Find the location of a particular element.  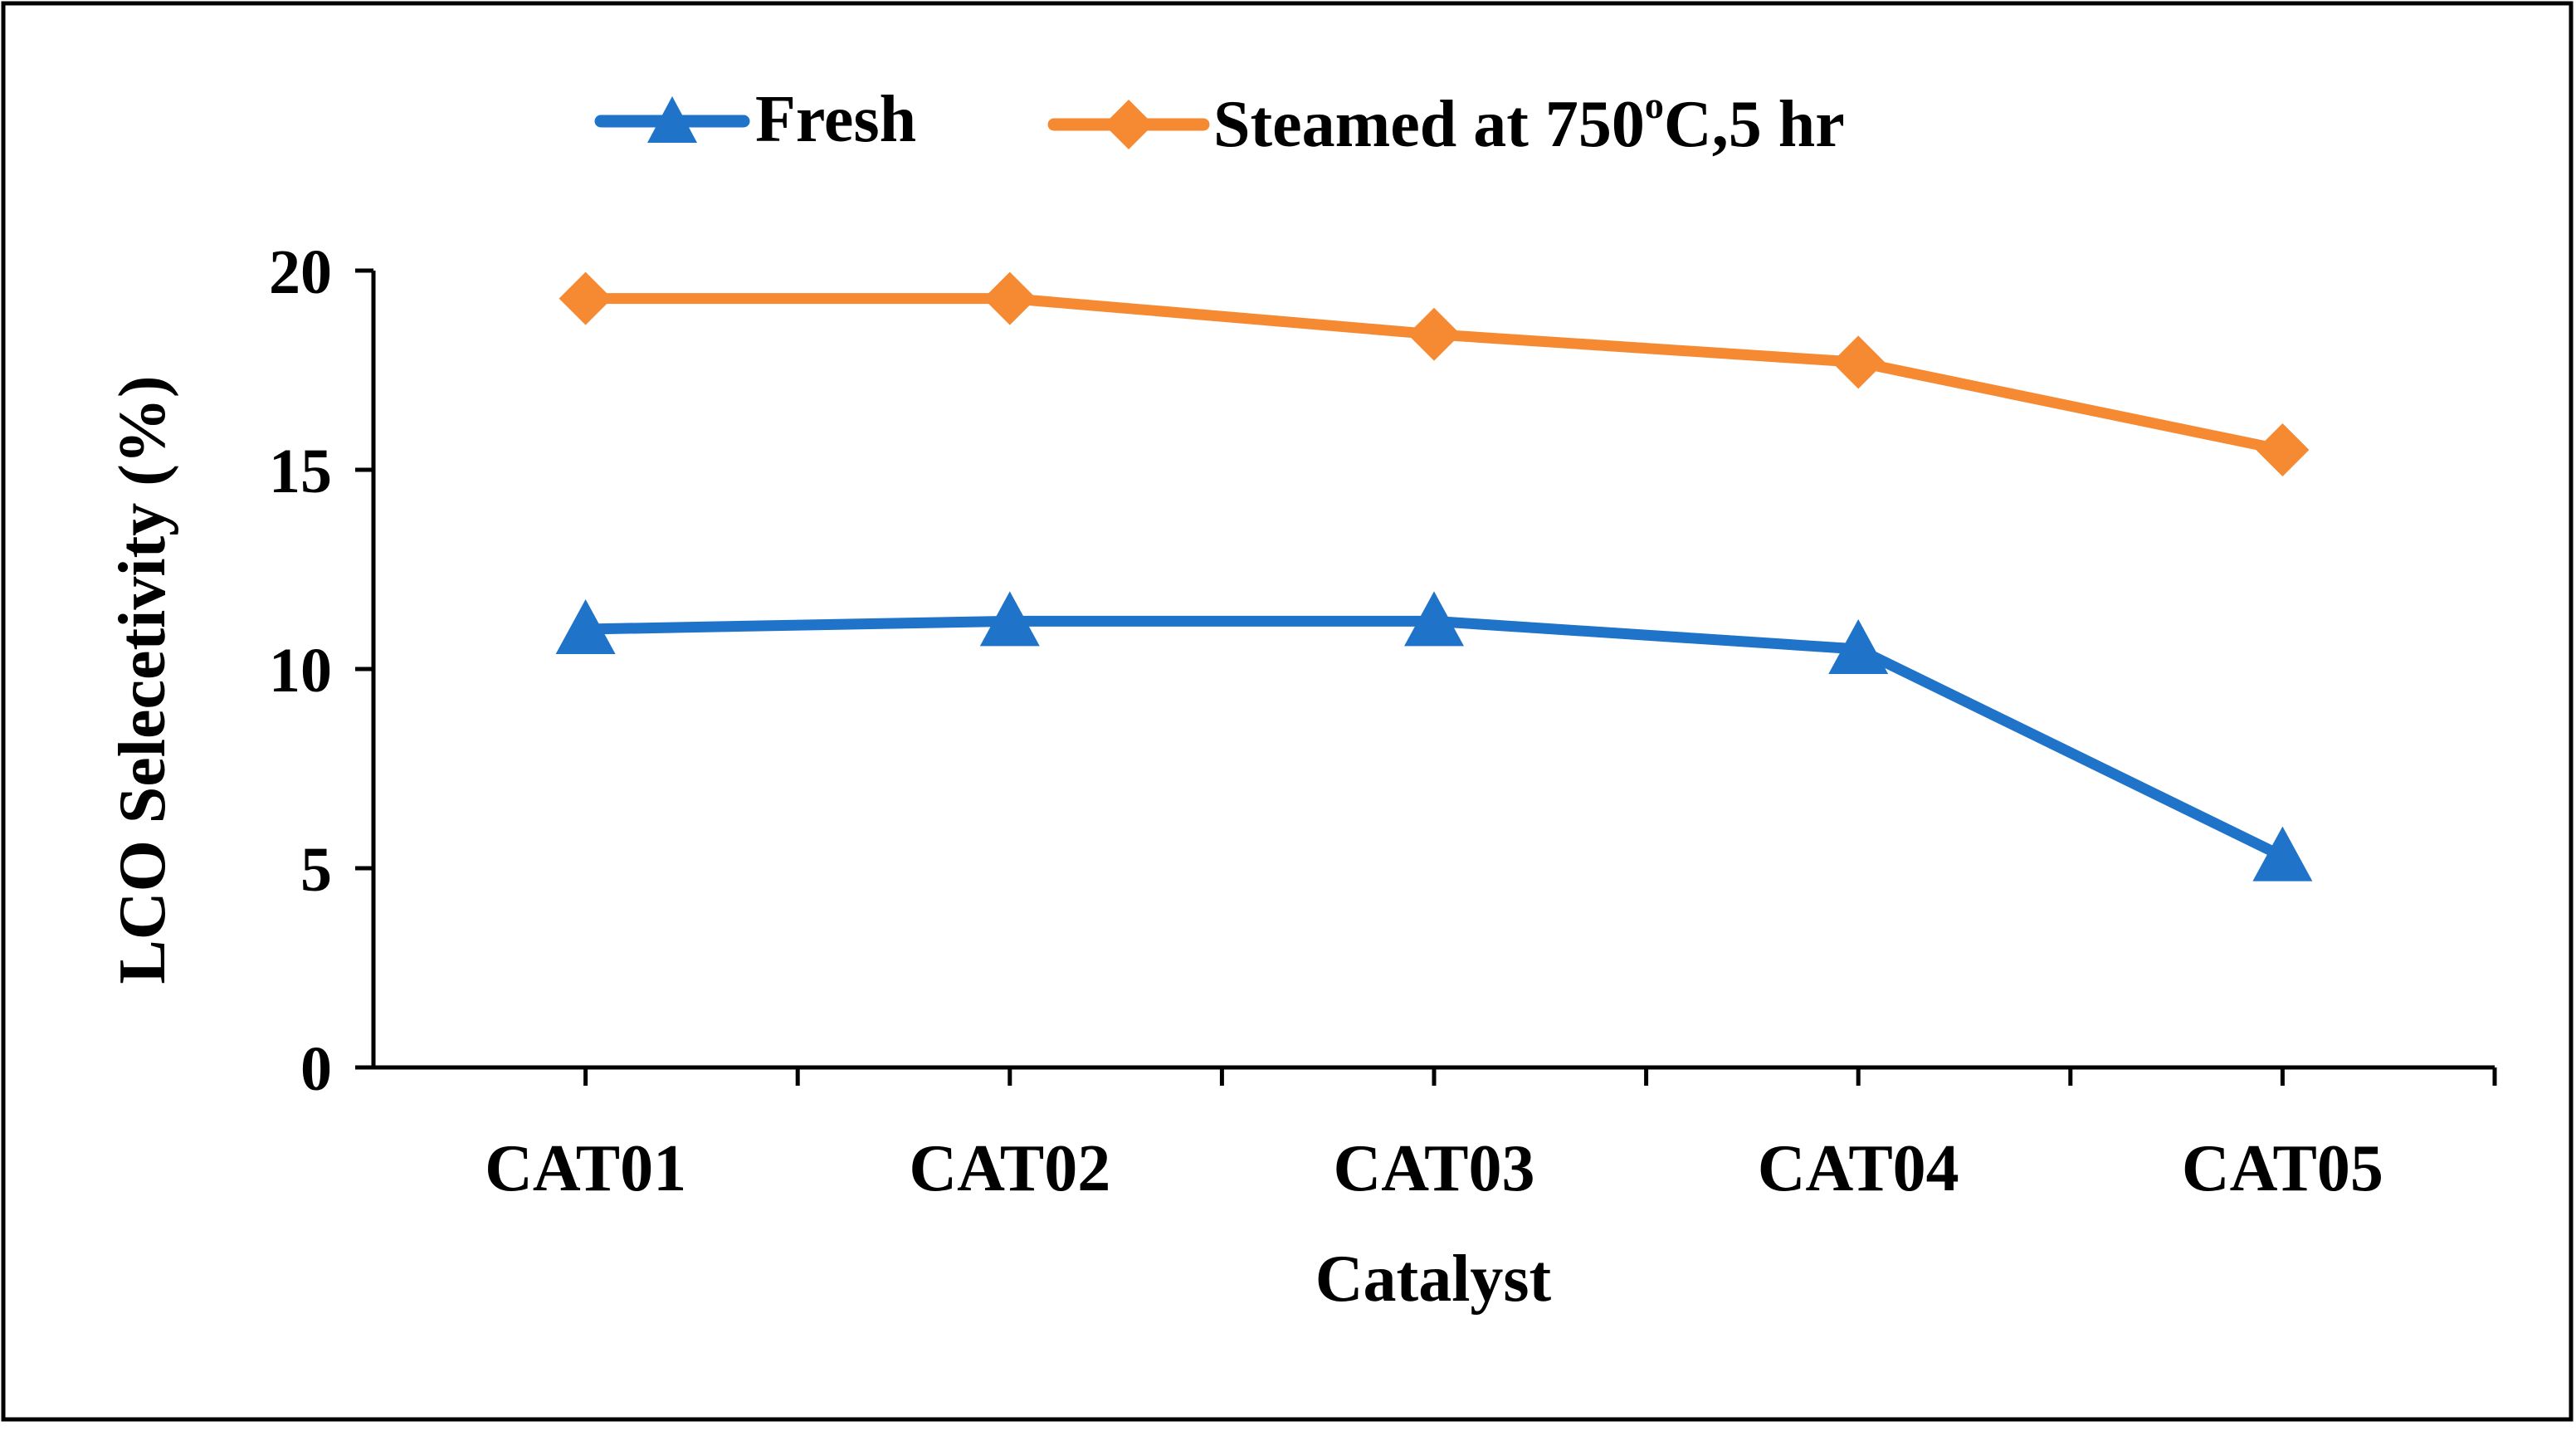

legend-label-steamed-prefix: Steamed at 750 is located at coordinates (1429, 124).